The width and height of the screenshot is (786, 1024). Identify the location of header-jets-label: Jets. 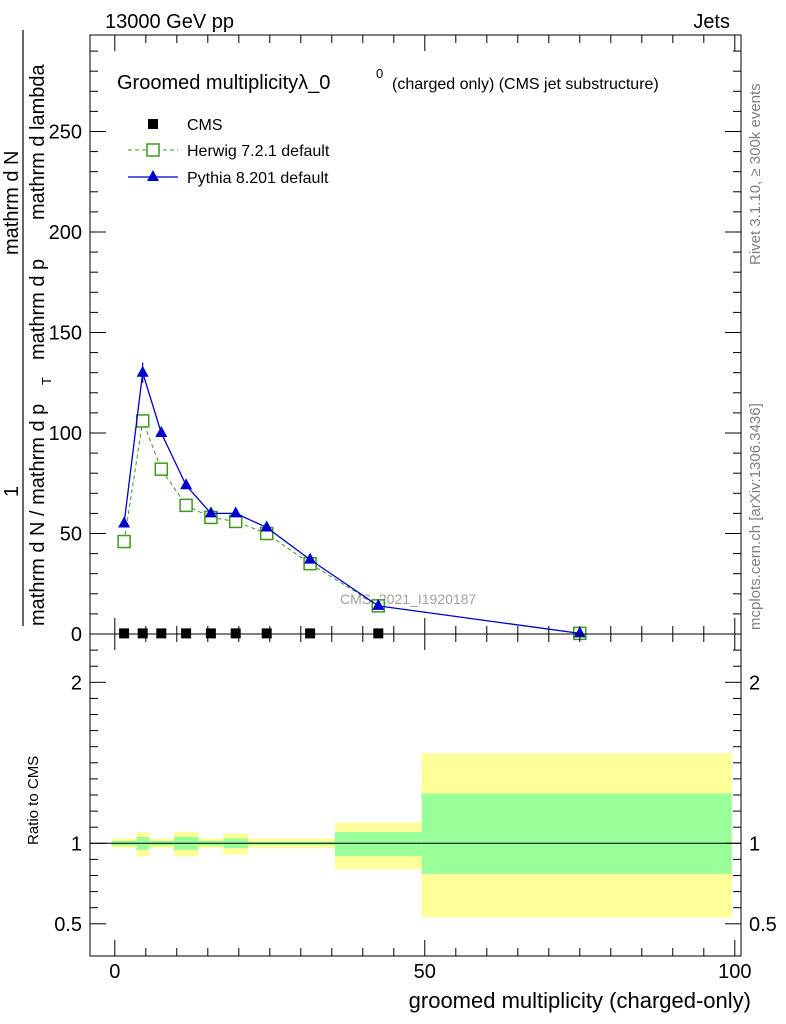
(711, 22).